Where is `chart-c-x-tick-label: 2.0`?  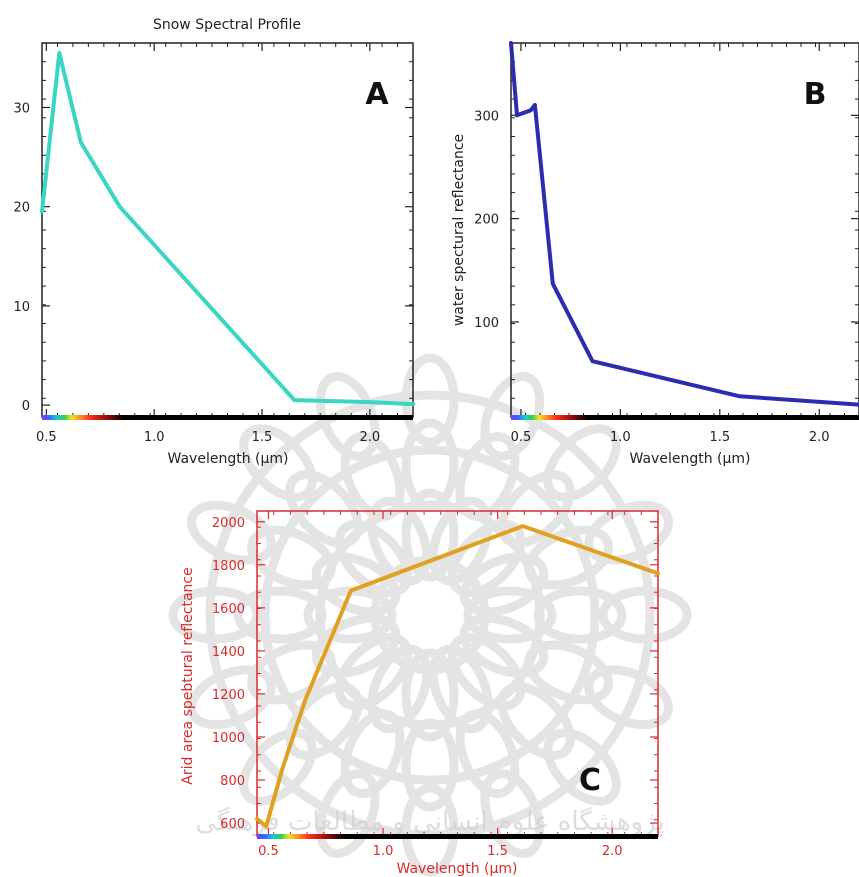
chart-c-x-tick-label: 2.0 is located at coordinates (612, 851).